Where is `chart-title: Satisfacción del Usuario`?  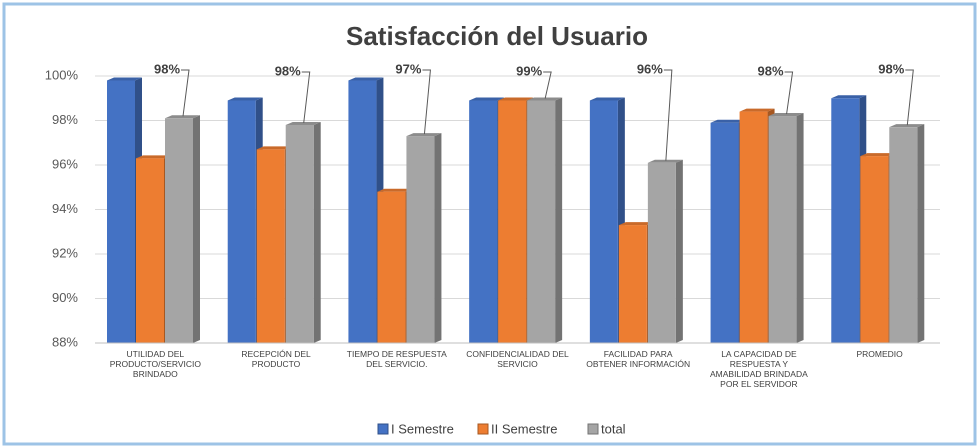 chart-title: Satisfacción del Usuario is located at coordinates (497, 36).